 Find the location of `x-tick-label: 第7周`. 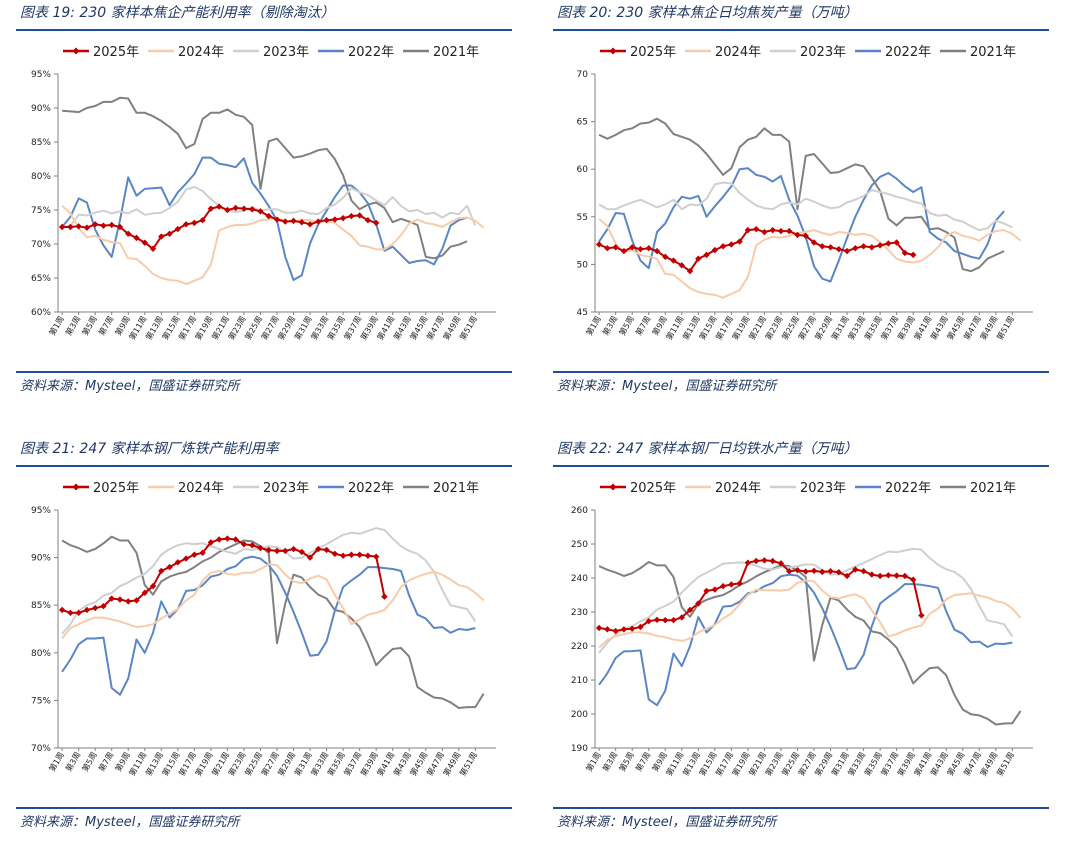

x-tick-label: 第7周 is located at coordinates (105, 761).